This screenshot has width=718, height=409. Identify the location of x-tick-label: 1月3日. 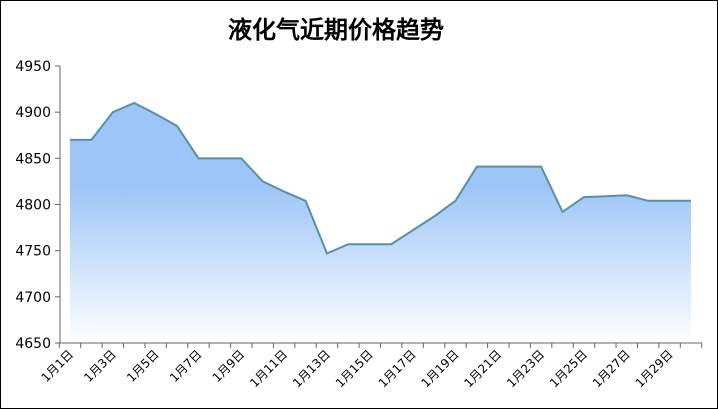
(100, 366).